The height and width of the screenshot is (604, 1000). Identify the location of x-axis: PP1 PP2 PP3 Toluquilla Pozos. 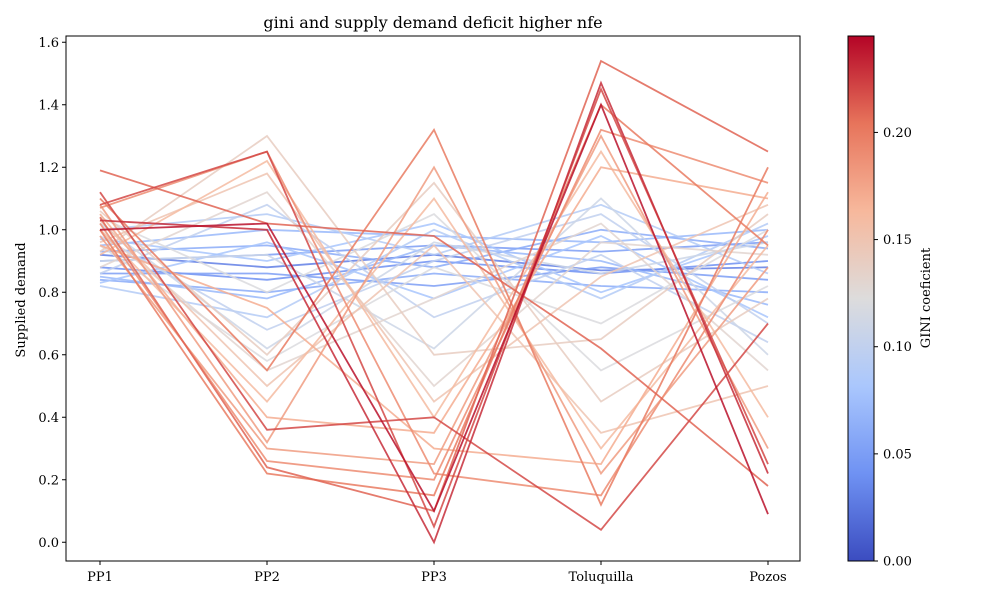
(437, 573).